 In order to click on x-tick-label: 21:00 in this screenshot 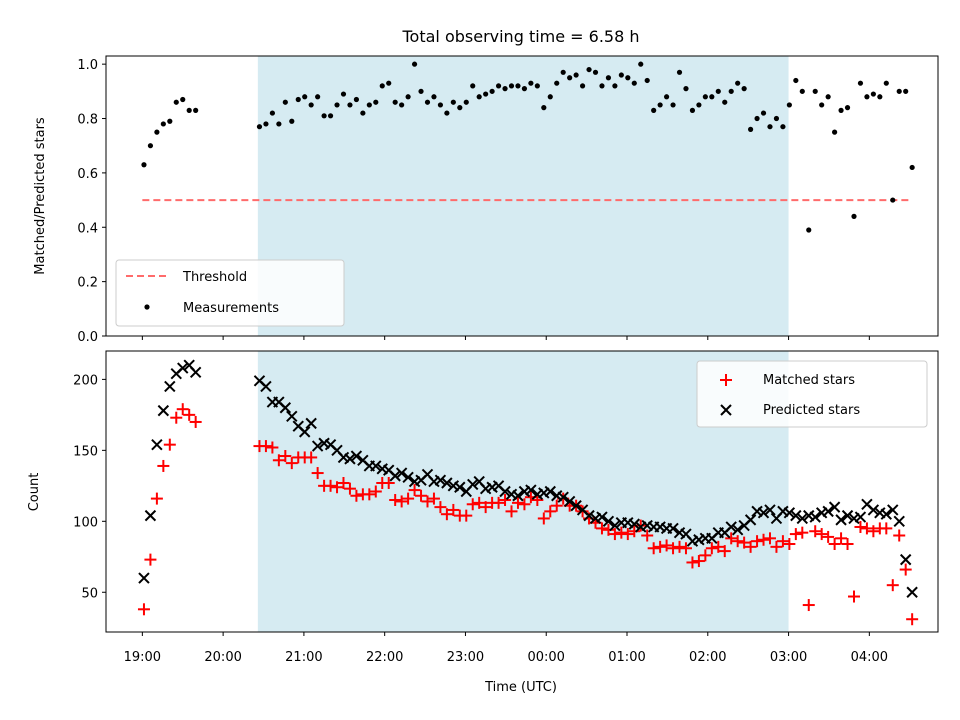, I will do `click(303, 657)`.